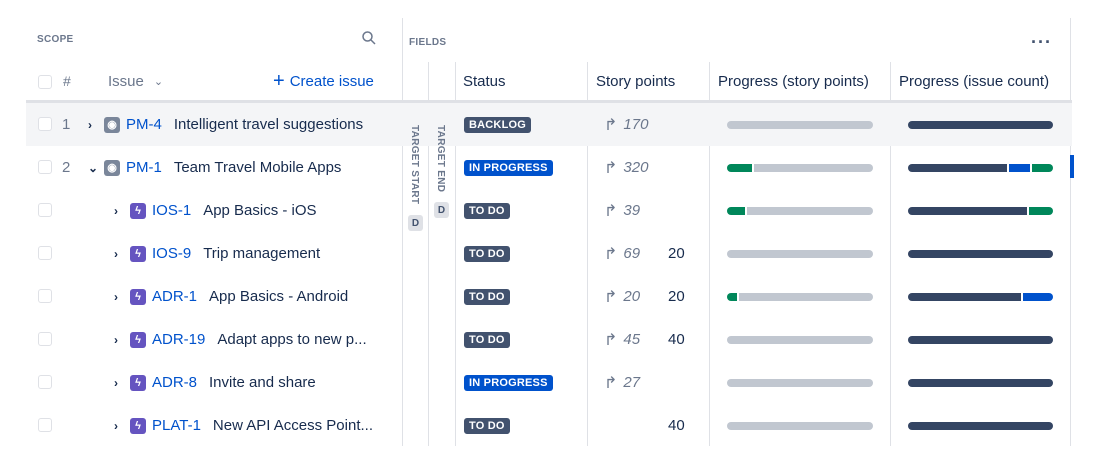 Image resolution: width=1100 pixels, height=458 pixels. Describe the element at coordinates (549, 253) in the screenshot. I see `table-row: › ϟ IOS-9 Trip management TO DO ↱ 69 20` at that location.